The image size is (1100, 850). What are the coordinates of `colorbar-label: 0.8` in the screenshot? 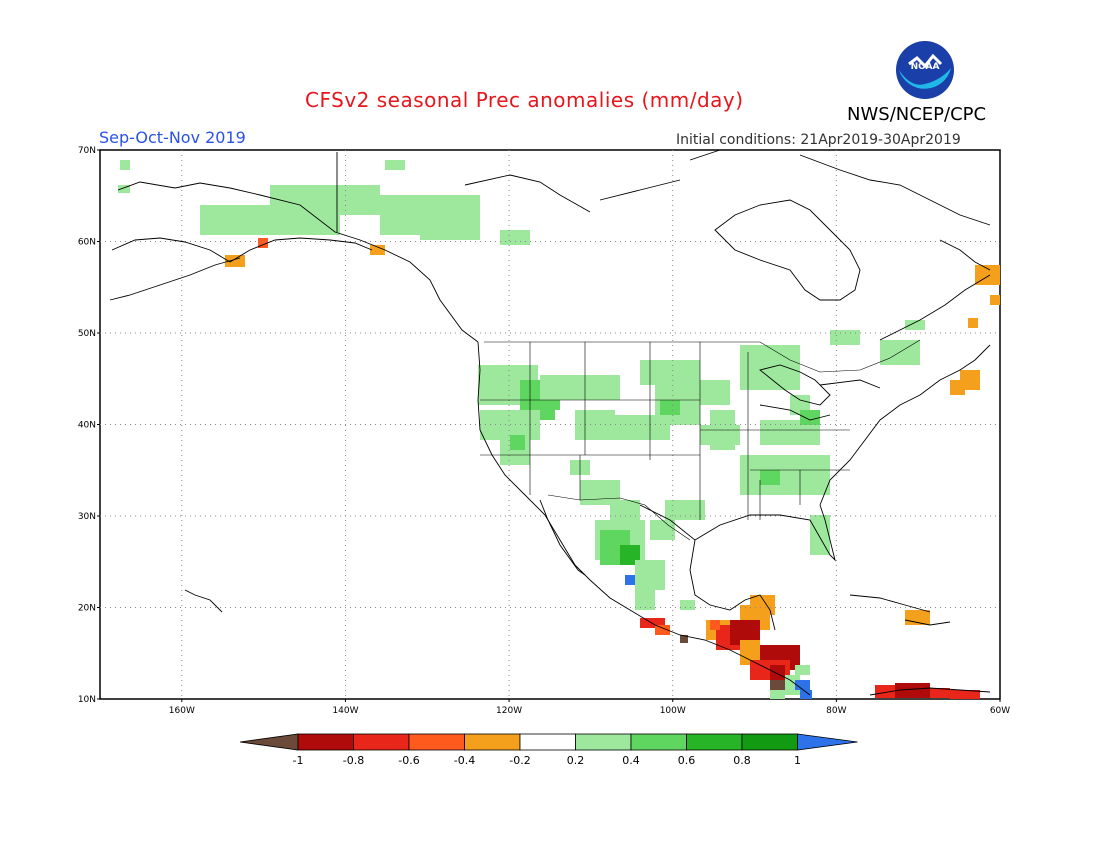 It's located at (742, 760).